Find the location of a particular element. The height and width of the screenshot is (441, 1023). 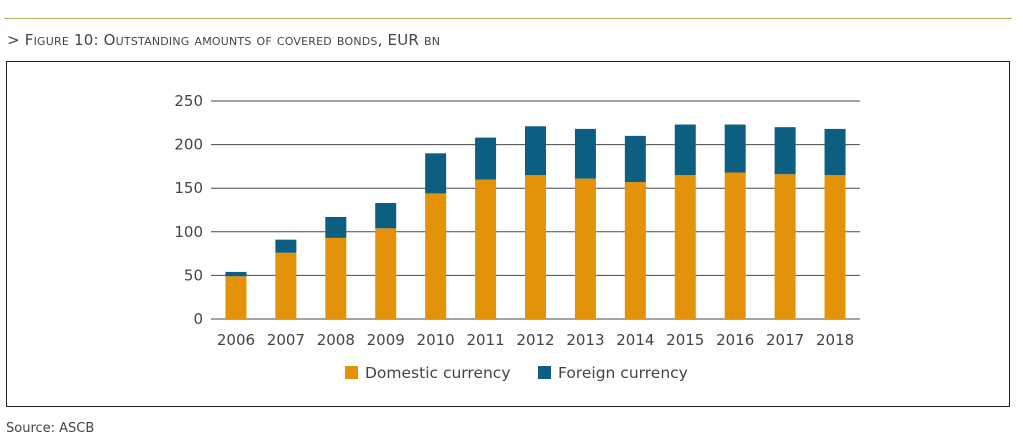

bar-domestic-2014 is located at coordinates (635, 250).